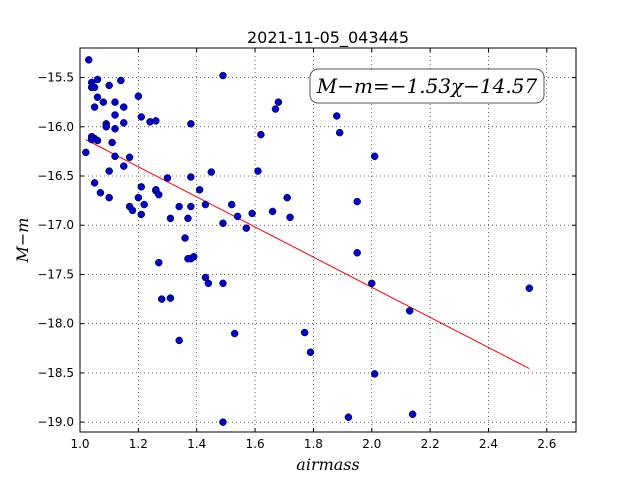  What do you see at coordinates (546, 444) in the screenshot?
I see `x-tick-label: 2.6` at bounding box center [546, 444].